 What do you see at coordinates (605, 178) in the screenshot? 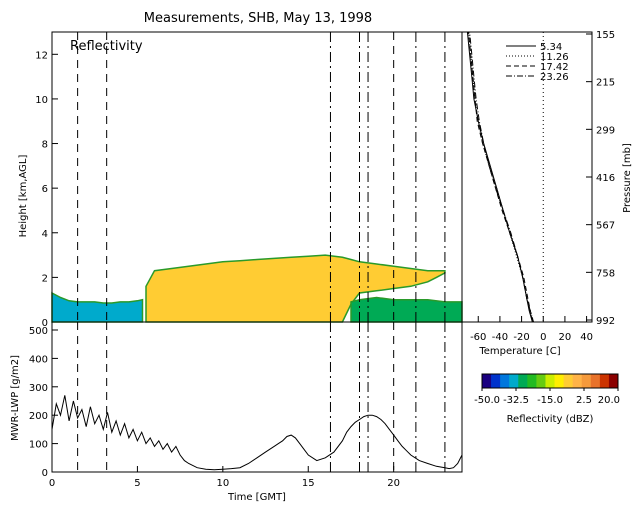
I see `pressure-tick-label: 416` at bounding box center [605, 178].